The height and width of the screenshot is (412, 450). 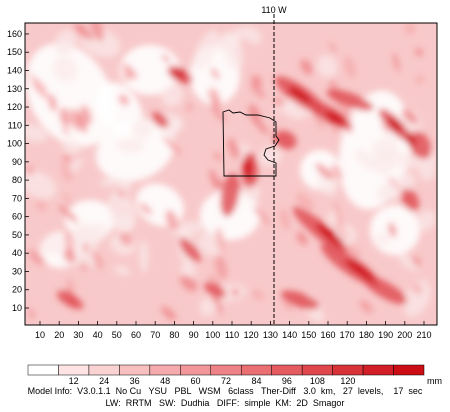 What do you see at coordinates (251, 335) in the screenshot?
I see `x-tick-label: 120` at bounding box center [251, 335].